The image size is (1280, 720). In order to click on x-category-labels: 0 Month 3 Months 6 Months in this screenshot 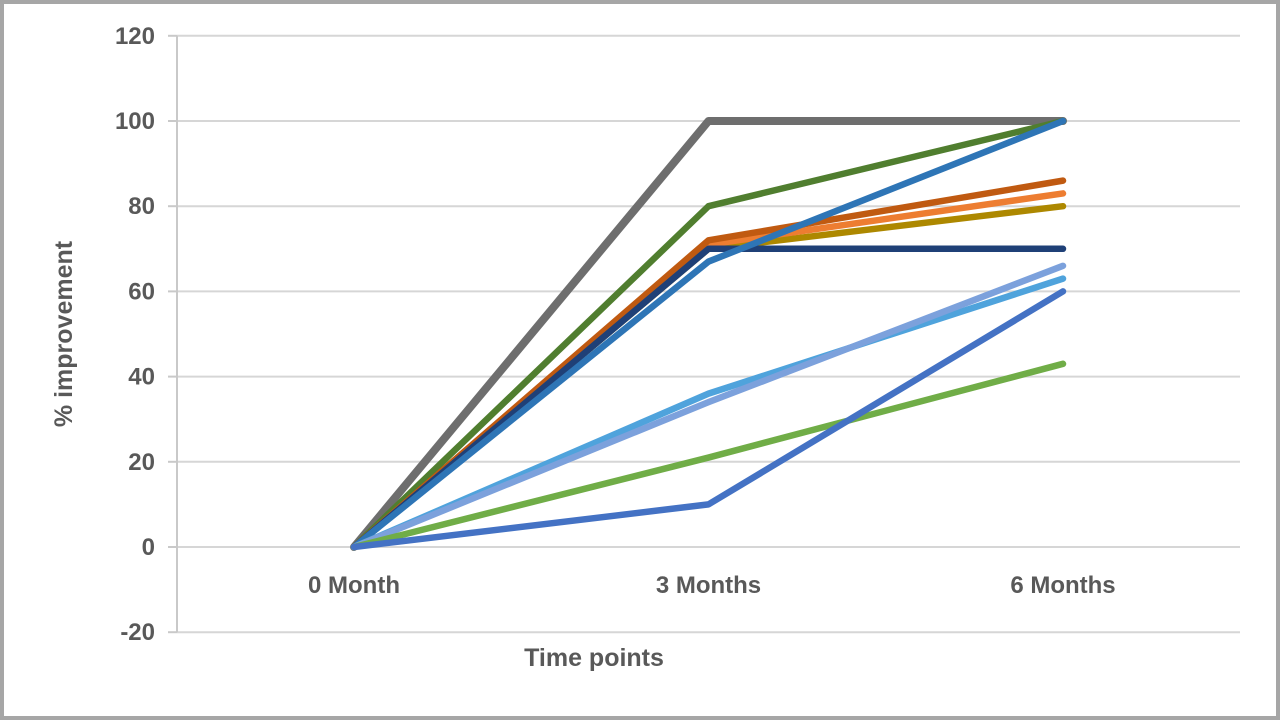, I will do `click(712, 585)`.